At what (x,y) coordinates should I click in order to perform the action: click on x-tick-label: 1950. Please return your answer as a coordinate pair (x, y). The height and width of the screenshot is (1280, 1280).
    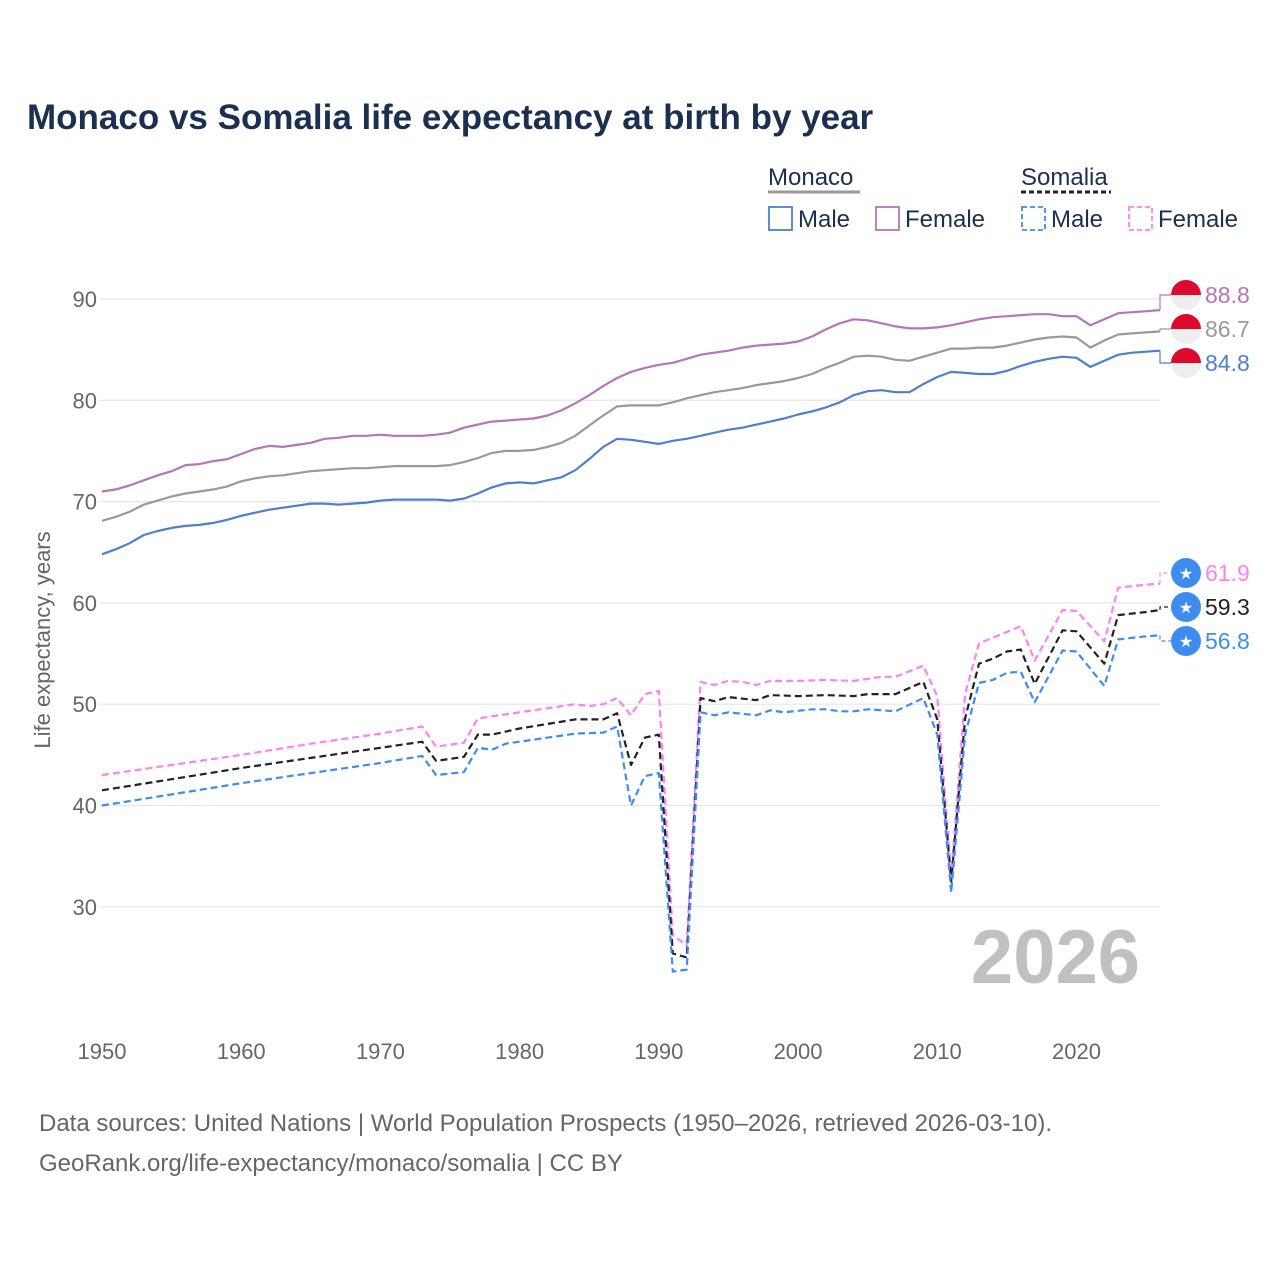
    Looking at the image, I should click on (102, 1051).